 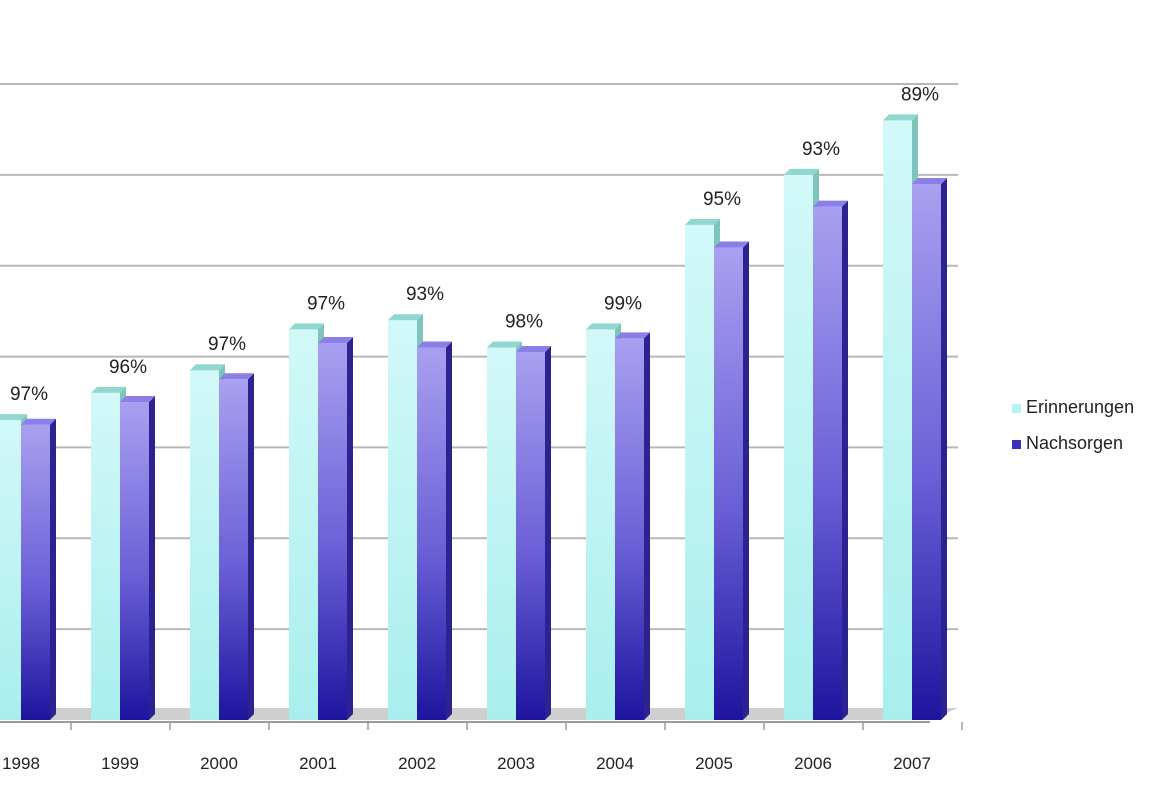 I want to click on data-label: 96%, so click(x=128, y=367).